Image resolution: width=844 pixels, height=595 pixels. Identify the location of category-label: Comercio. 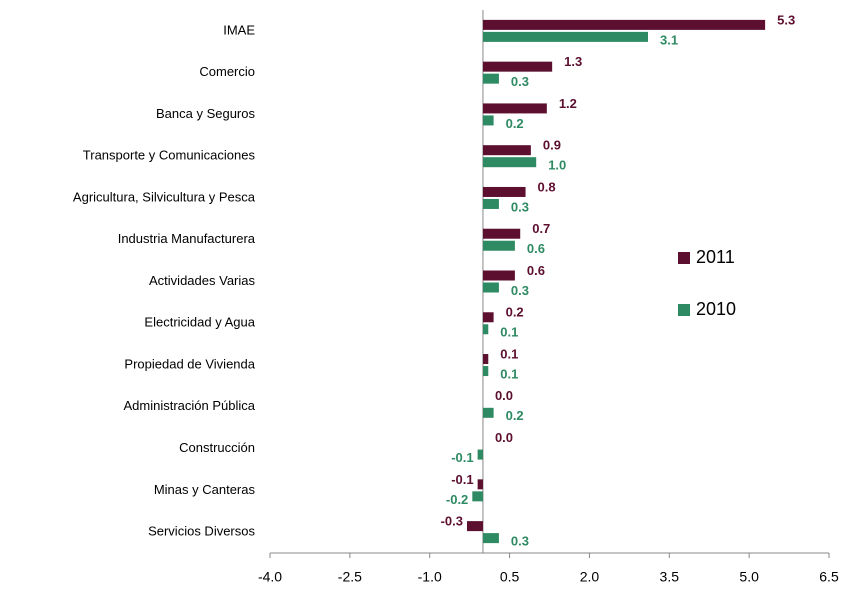
(227, 71).